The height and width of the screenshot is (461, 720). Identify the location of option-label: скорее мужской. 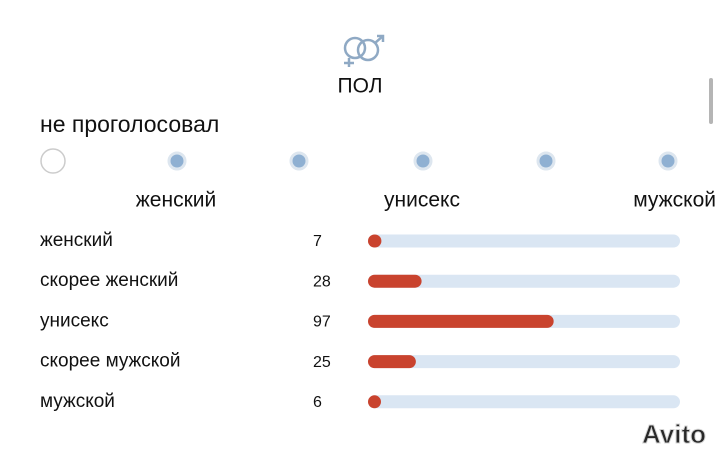
(110, 361).